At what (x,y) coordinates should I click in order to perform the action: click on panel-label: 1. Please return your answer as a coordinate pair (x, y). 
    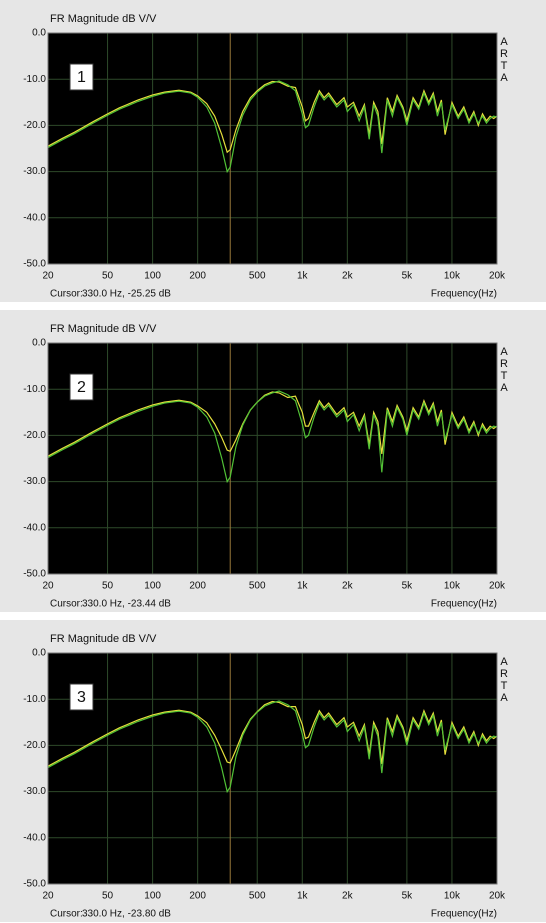
    Looking at the image, I should click on (81, 77).